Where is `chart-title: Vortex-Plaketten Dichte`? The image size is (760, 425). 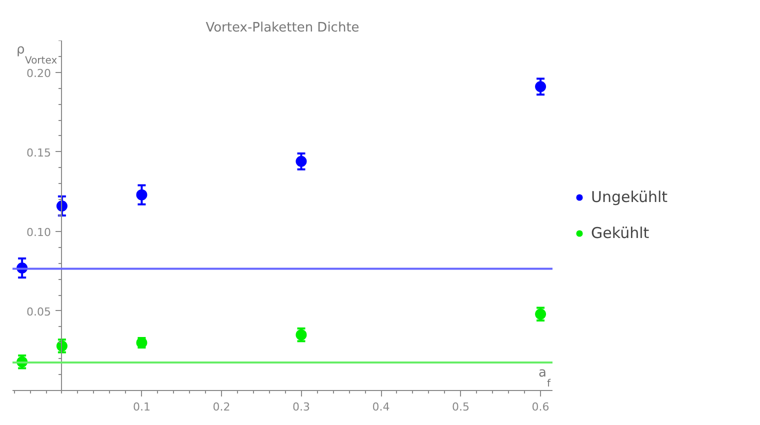
chart-title: Vortex-Plaketten Dichte is located at coordinates (283, 28).